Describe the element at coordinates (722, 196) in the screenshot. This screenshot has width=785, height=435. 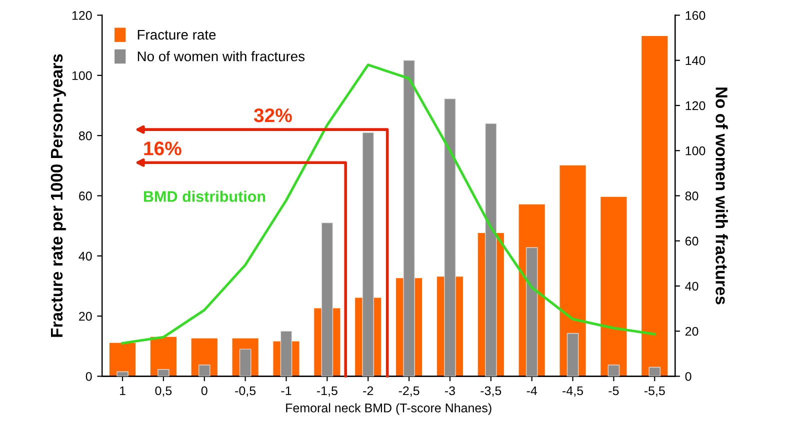
I see `y2-axis-title: No of women with fractures` at that location.